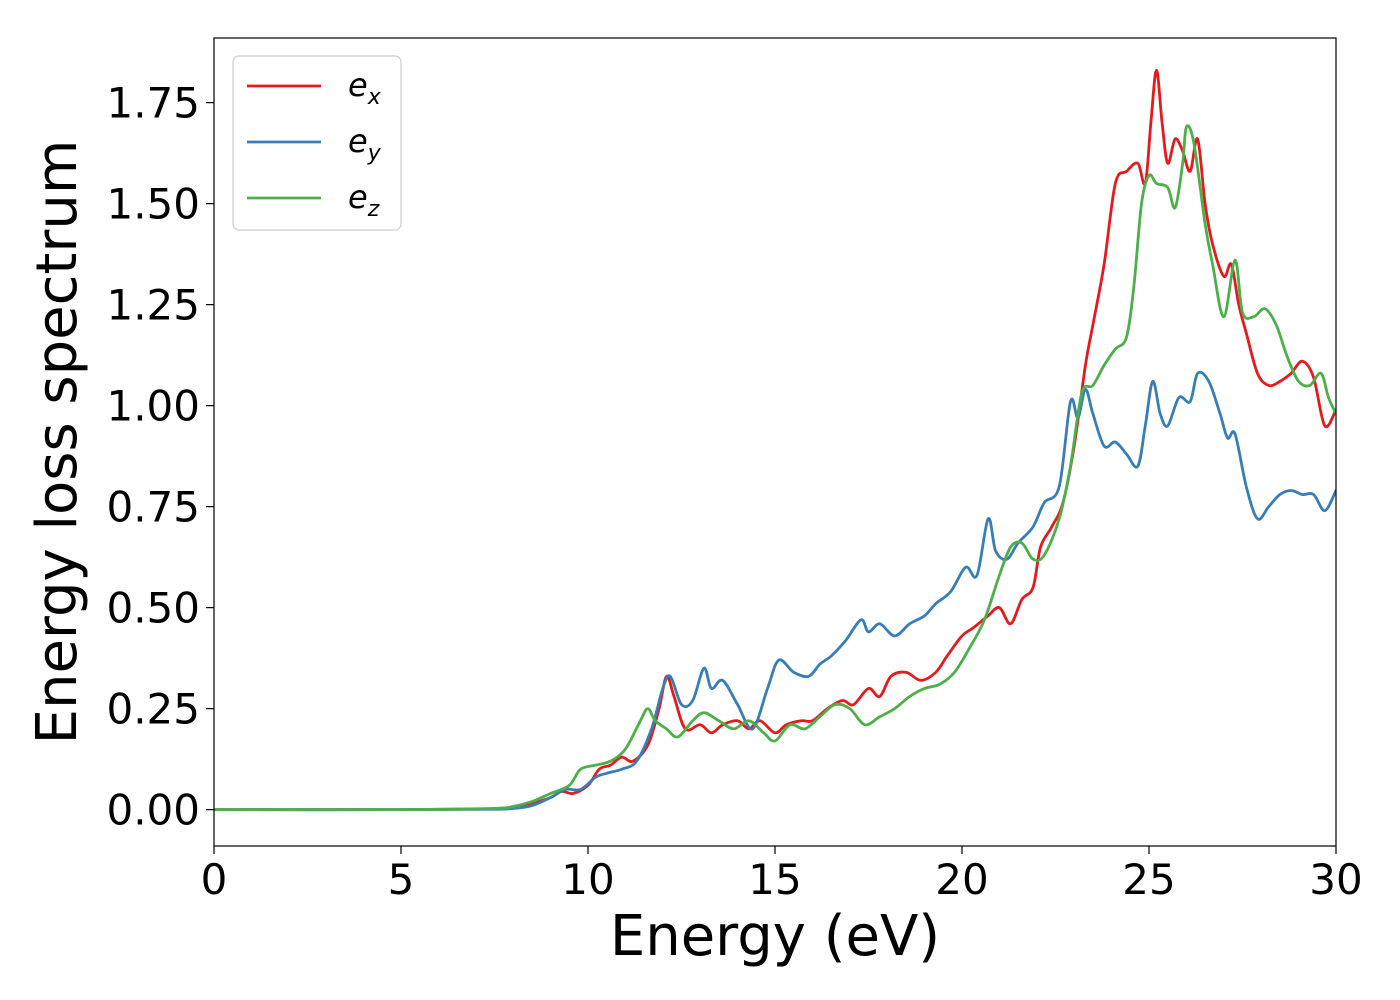 The width and height of the screenshot is (1400, 1000). What do you see at coordinates (153, 608) in the screenshot?
I see `y-tick-label: 0.50` at bounding box center [153, 608].